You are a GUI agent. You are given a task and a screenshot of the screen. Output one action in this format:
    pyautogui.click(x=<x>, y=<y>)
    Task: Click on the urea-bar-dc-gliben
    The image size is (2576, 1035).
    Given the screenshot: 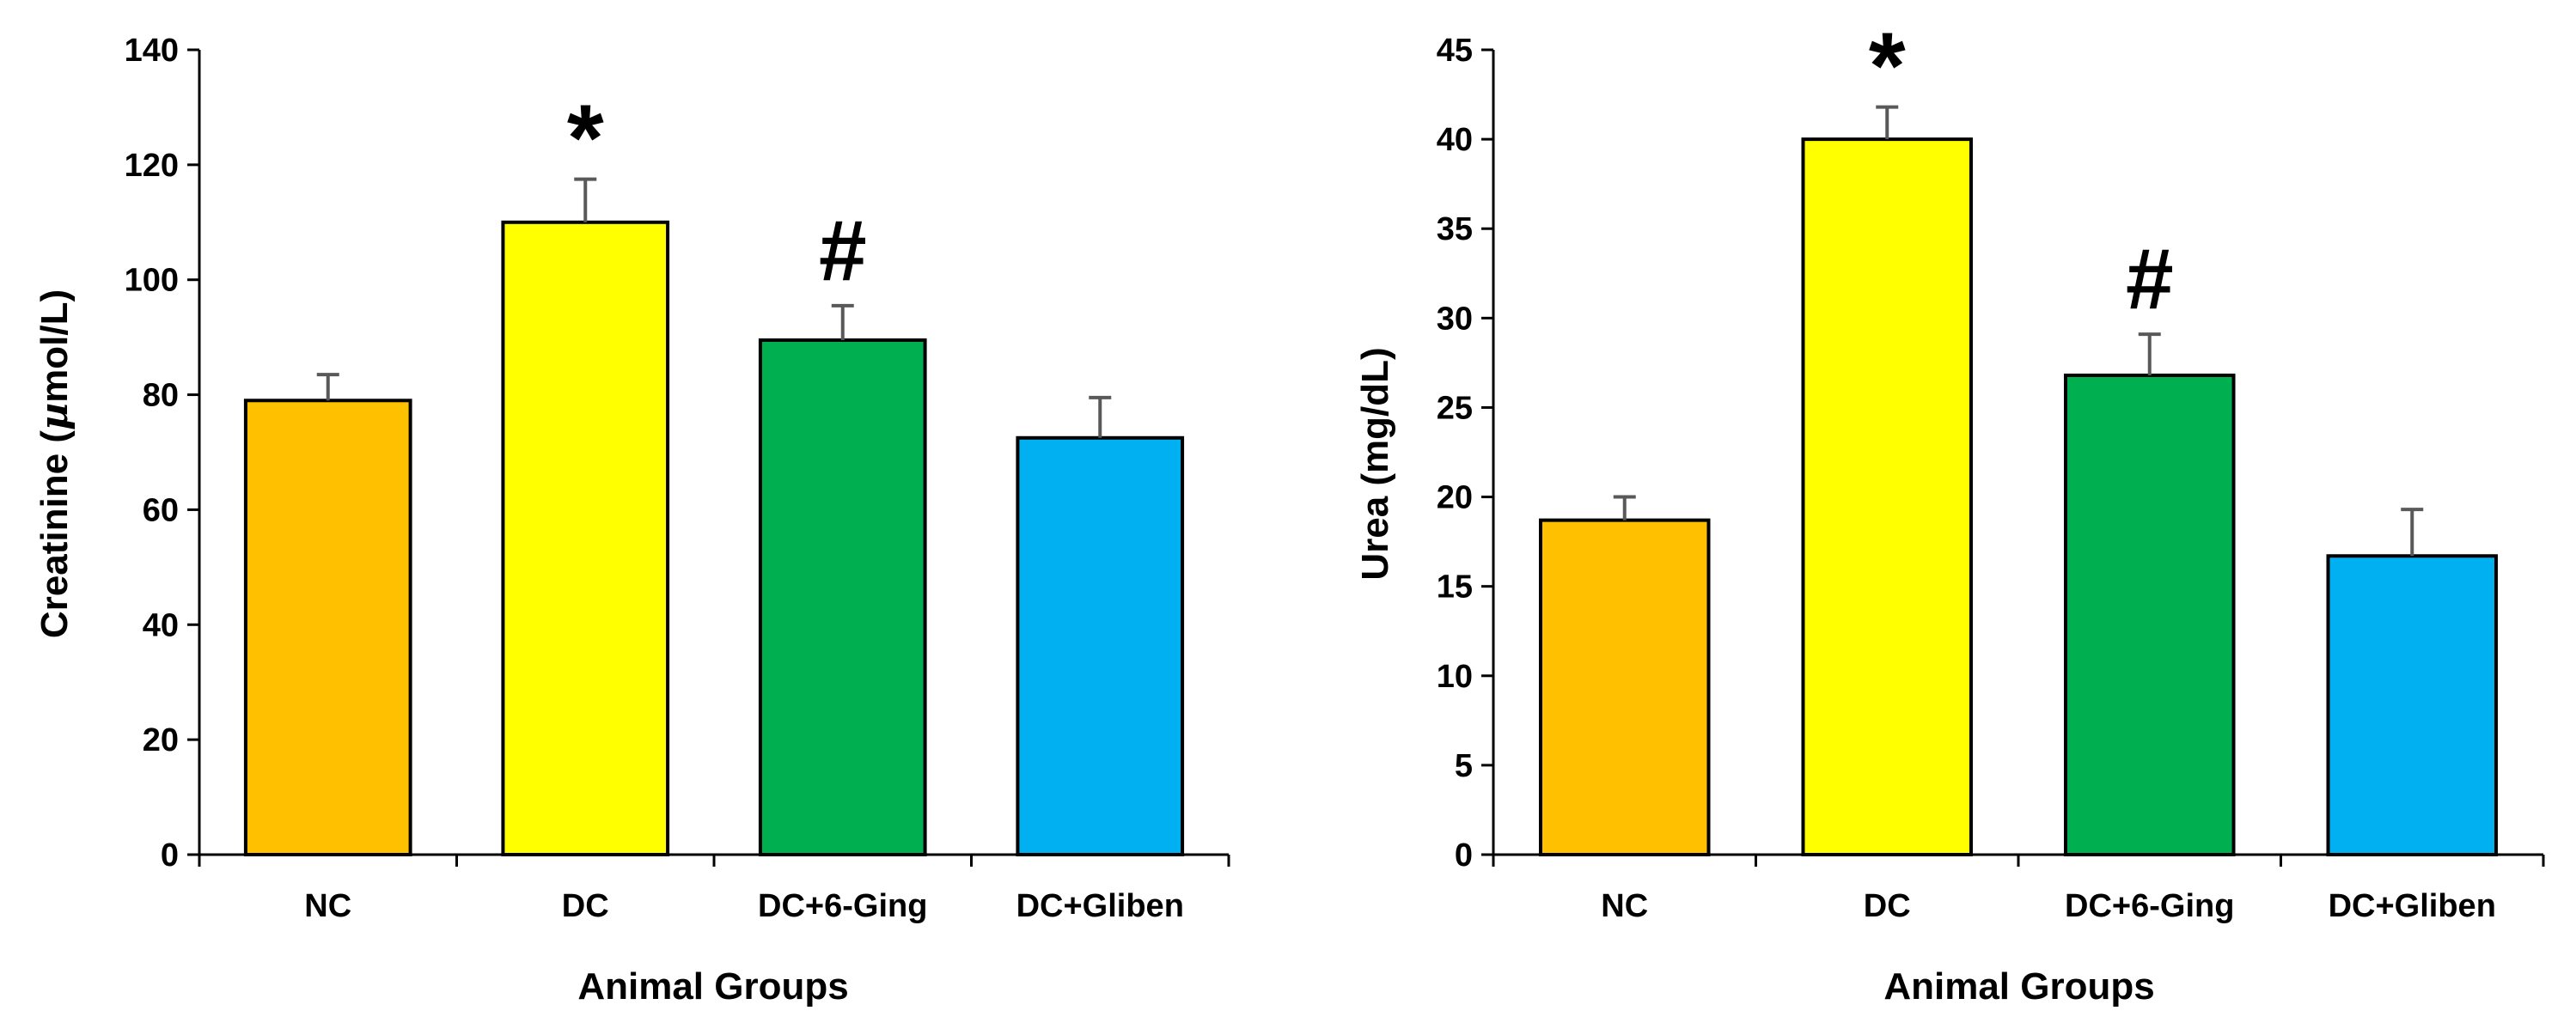 What is the action you would take?
    pyautogui.click(x=2412, y=705)
    